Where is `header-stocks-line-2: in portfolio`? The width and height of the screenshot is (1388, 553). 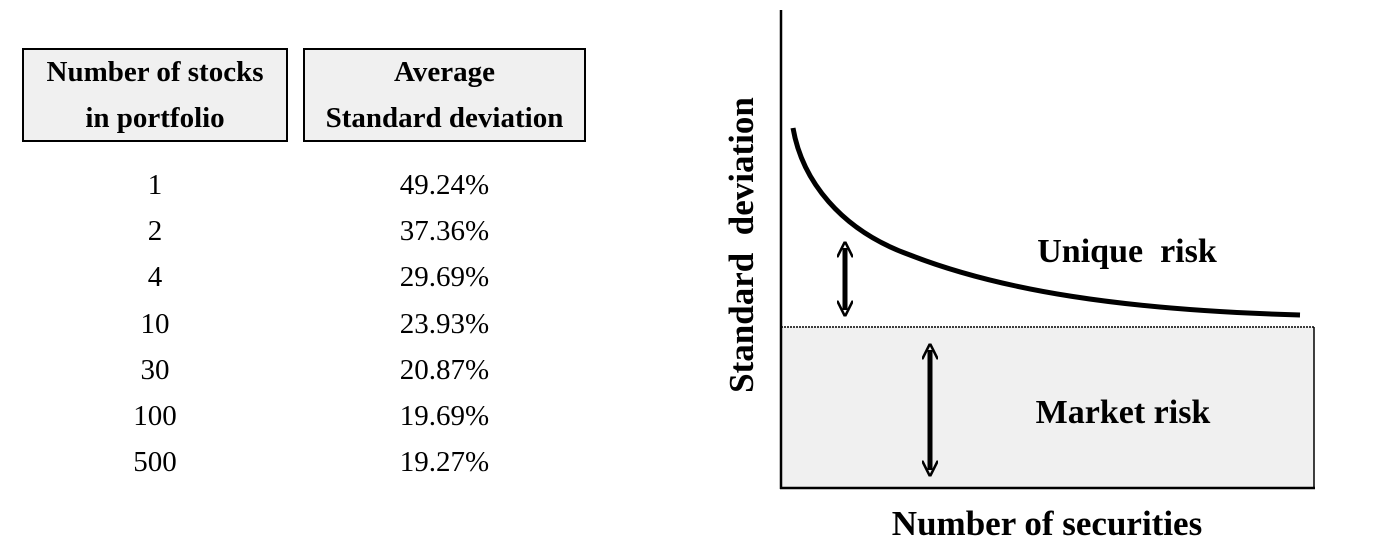 header-stocks-line-2: in portfolio is located at coordinates (155, 118).